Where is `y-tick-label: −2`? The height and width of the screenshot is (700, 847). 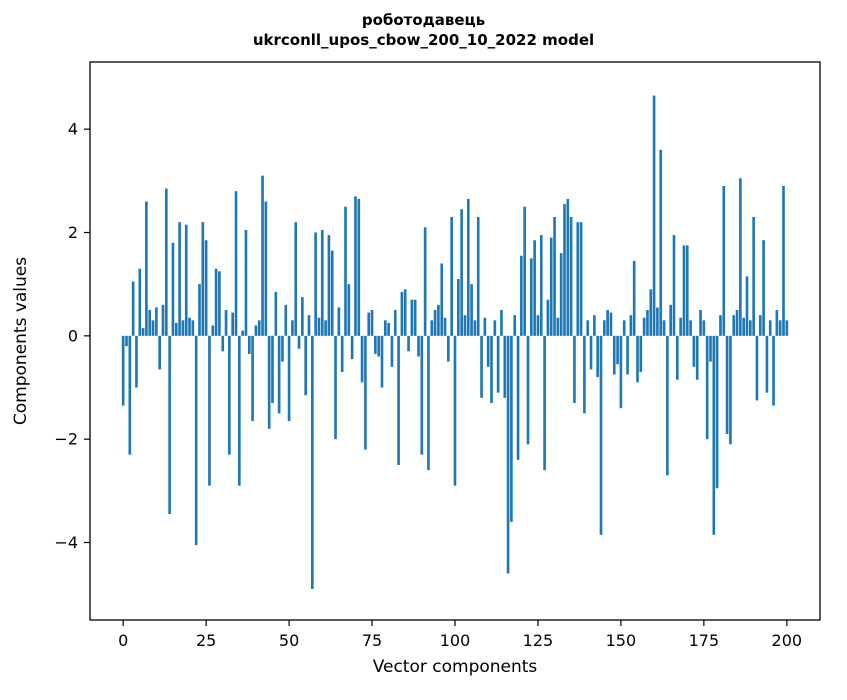 y-tick-label: −2 is located at coordinates (66, 439).